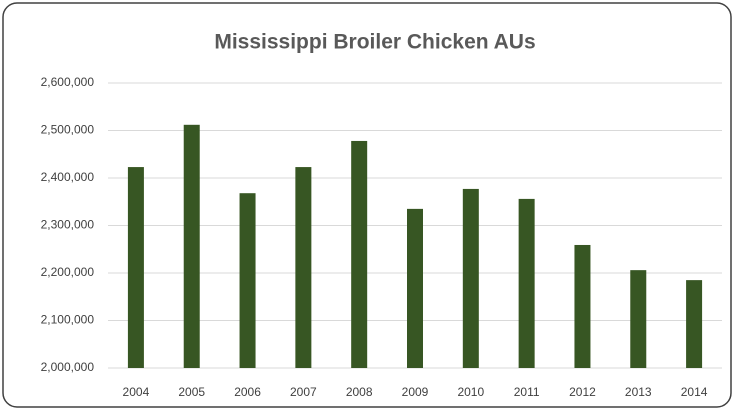 Image resolution: width=736 pixels, height=412 pixels. Describe the element at coordinates (68, 130) in the screenshot. I see `y-tick-label: 2,500,000` at that location.